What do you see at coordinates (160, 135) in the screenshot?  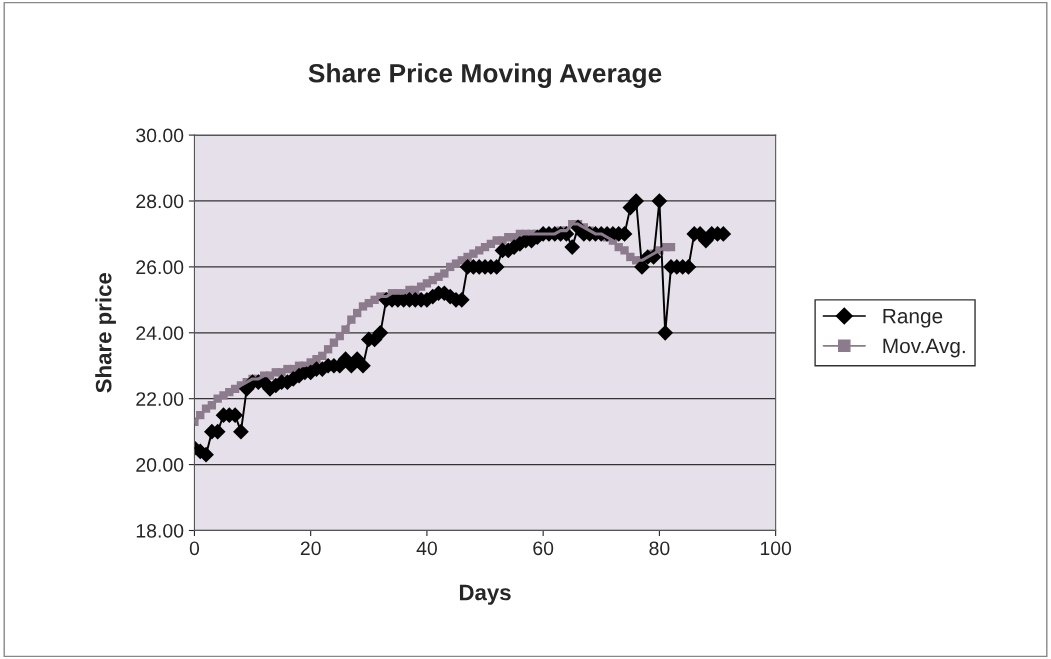 I see `y-tick-label: 30.00` at bounding box center [160, 135].